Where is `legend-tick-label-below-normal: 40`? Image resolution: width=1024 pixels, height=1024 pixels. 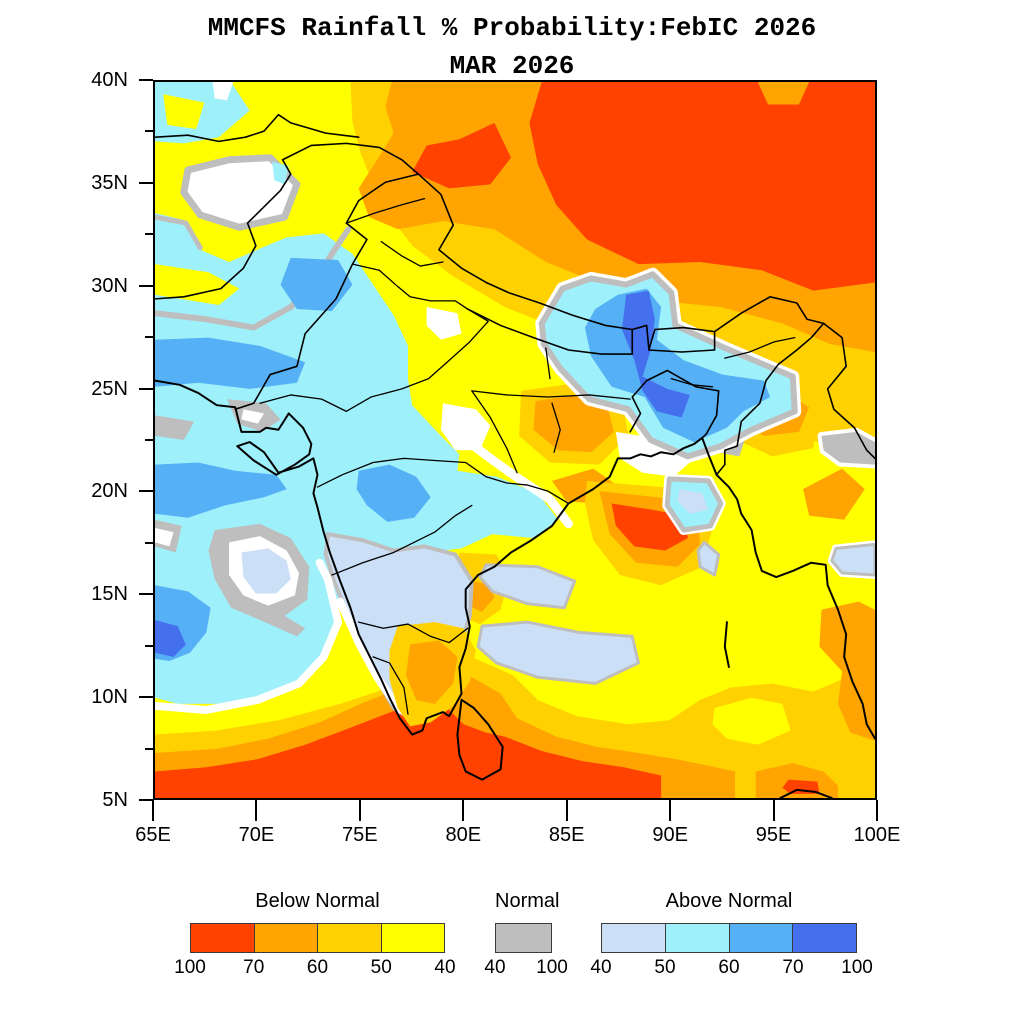 legend-tick-label-below-normal: 40 is located at coordinates (445, 967).